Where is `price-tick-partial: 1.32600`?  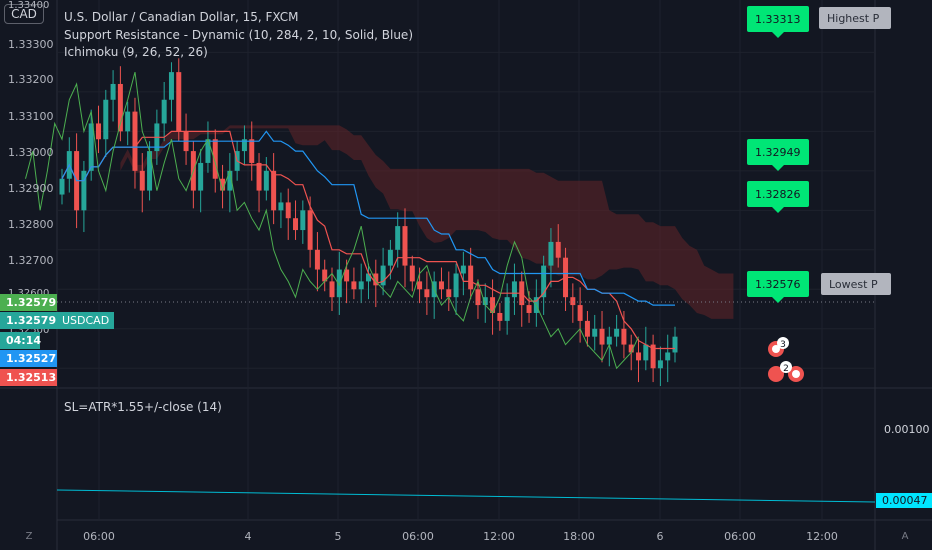 price-tick-partial: 1.32600 is located at coordinates (28, 293).